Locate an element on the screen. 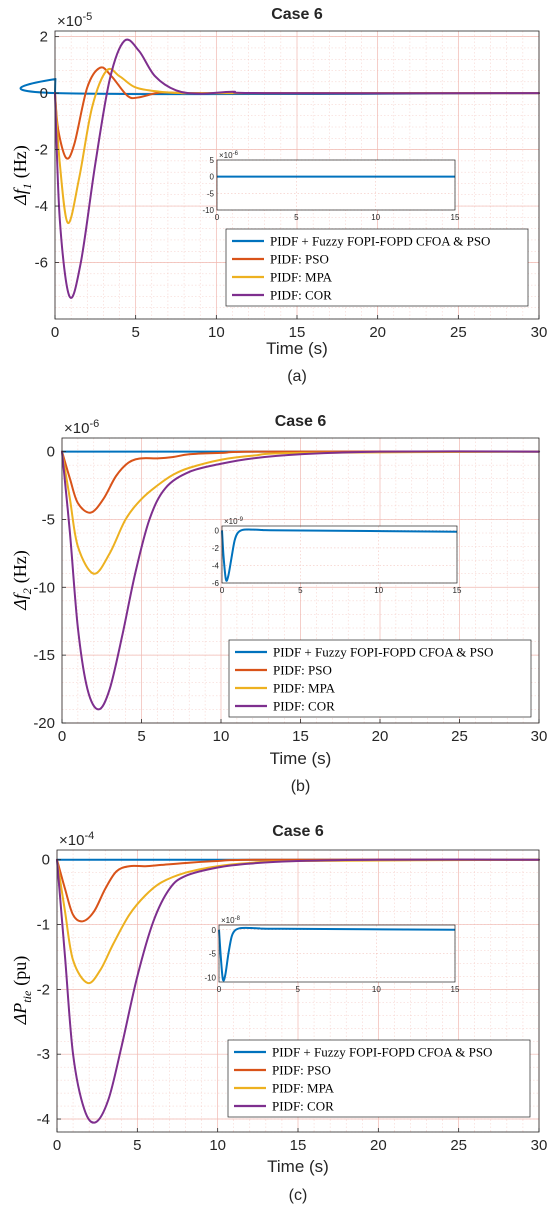  series-line-mpa is located at coordinates (300, 512).